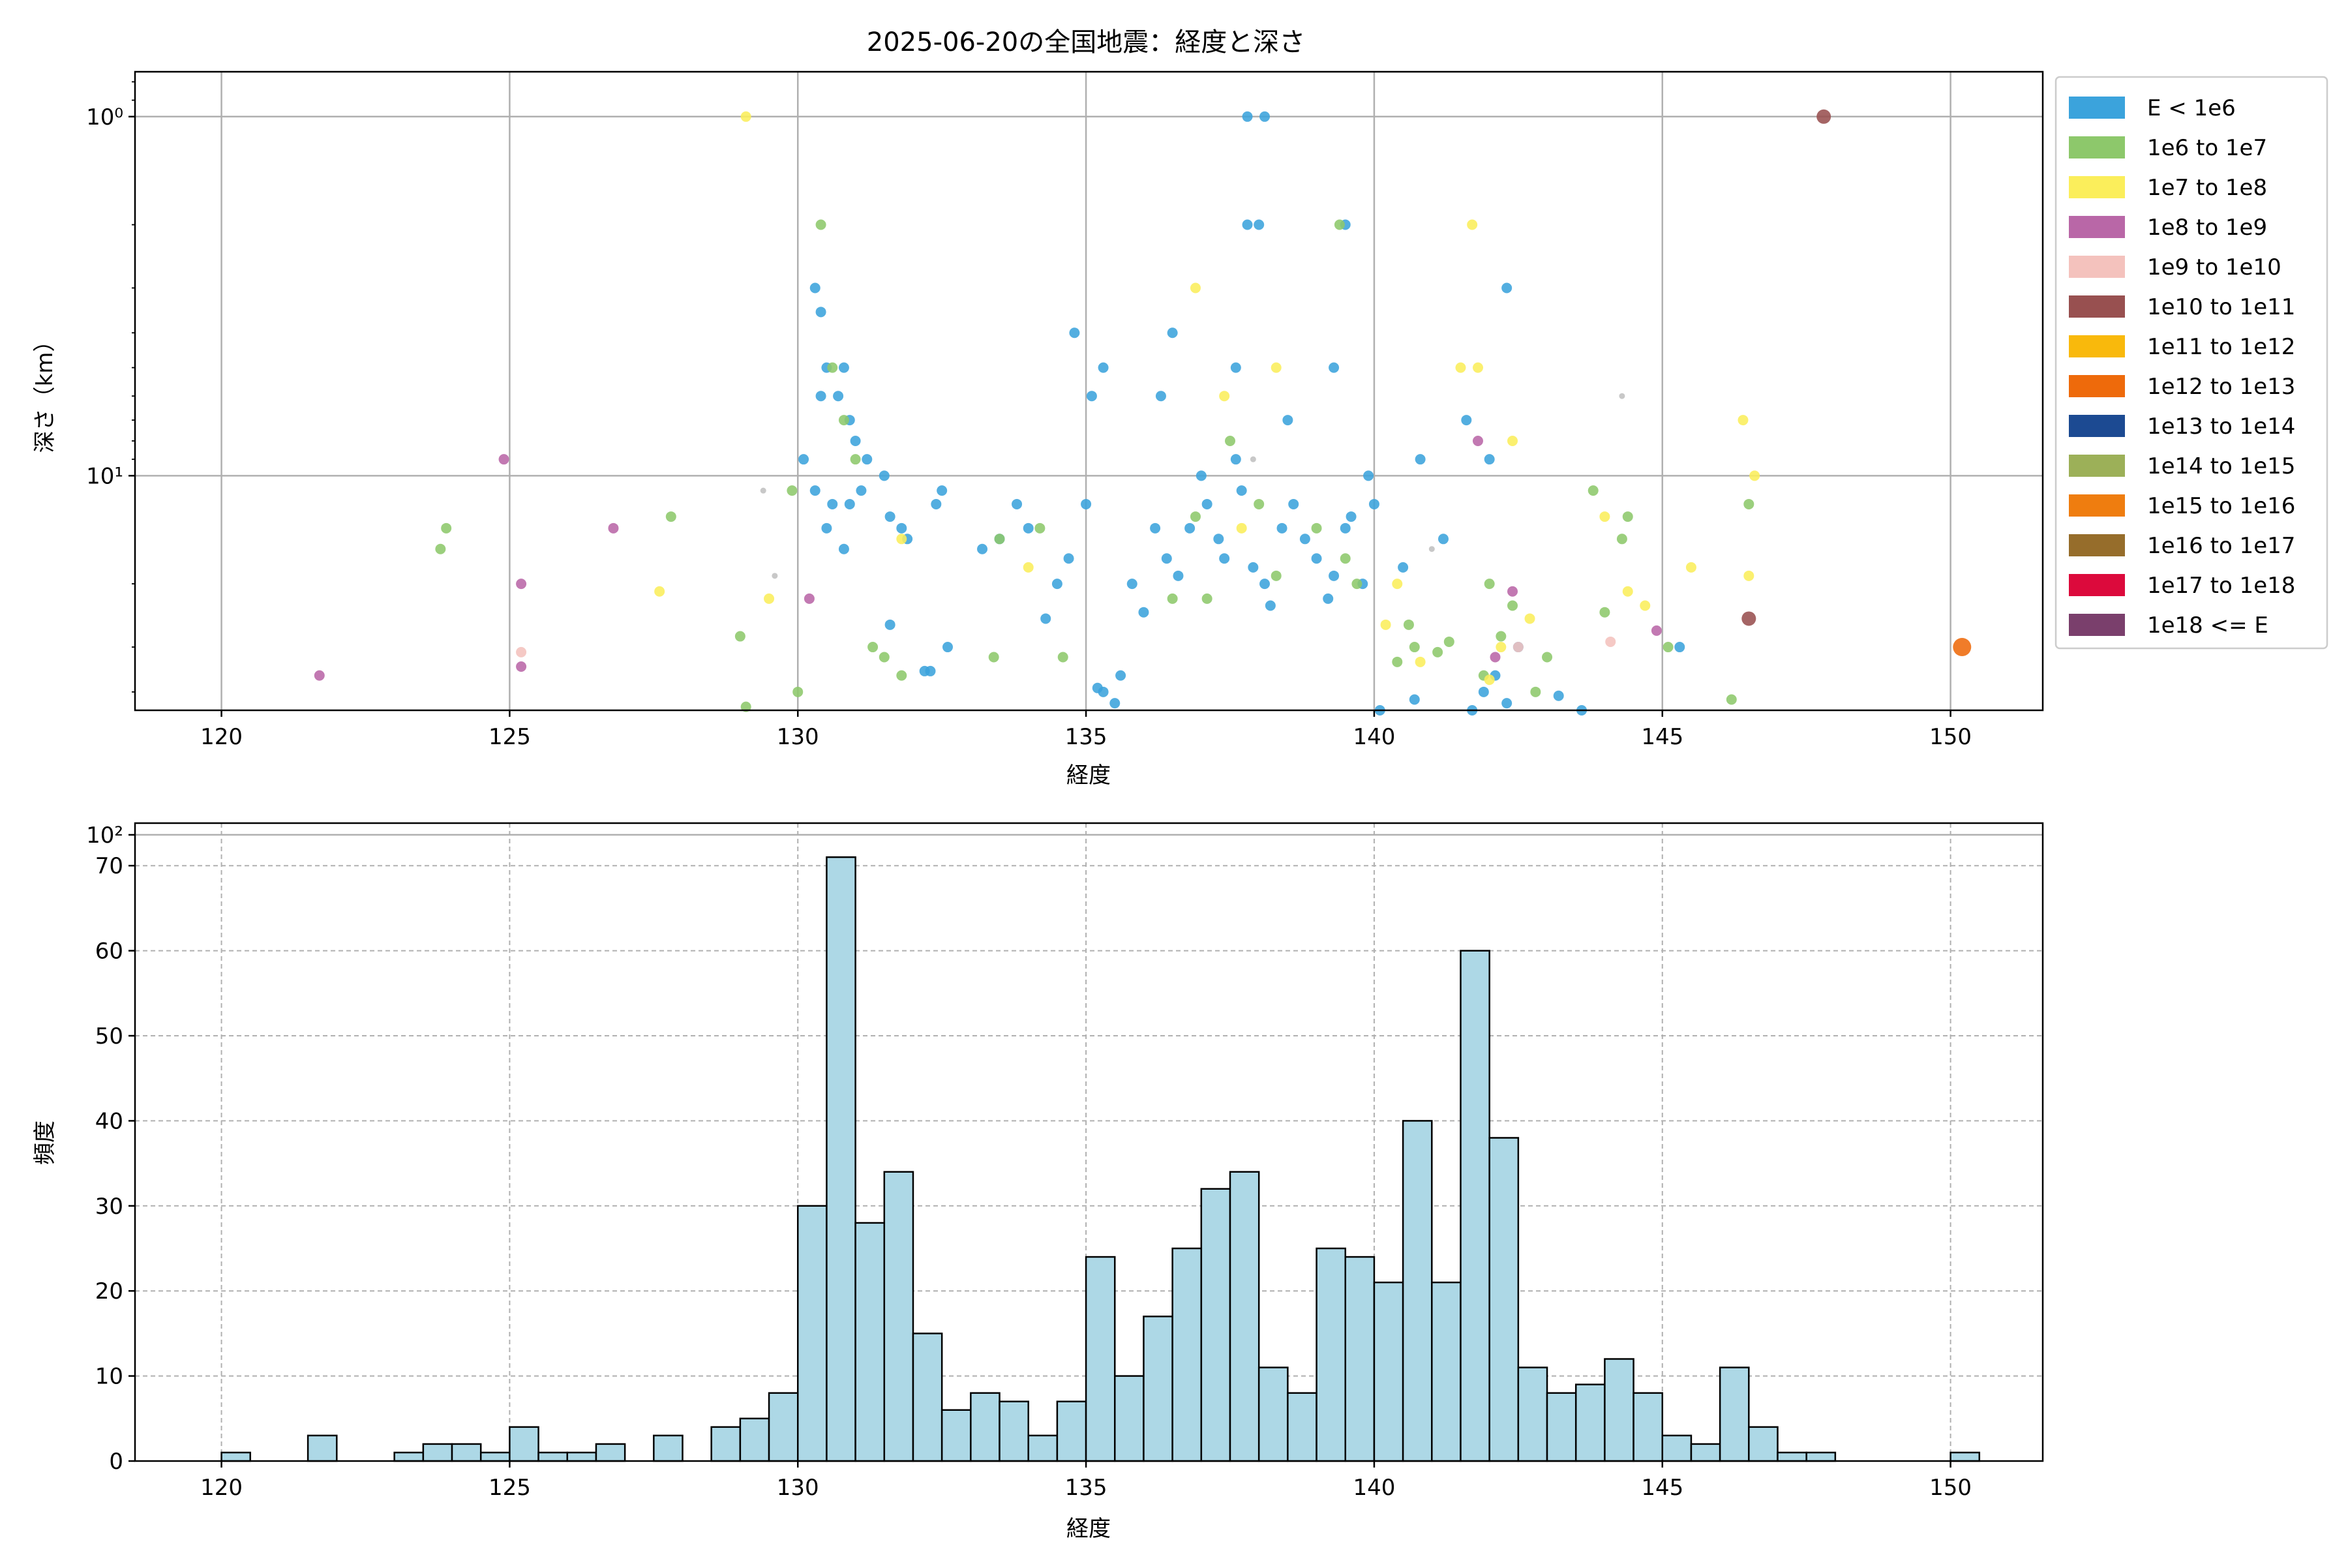 The height and width of the screenshot is (1568, 2348). Describe the element at coordinates (109, 1121) in the screenshot. I see `histogram-y-tick-label: 40` at that location.